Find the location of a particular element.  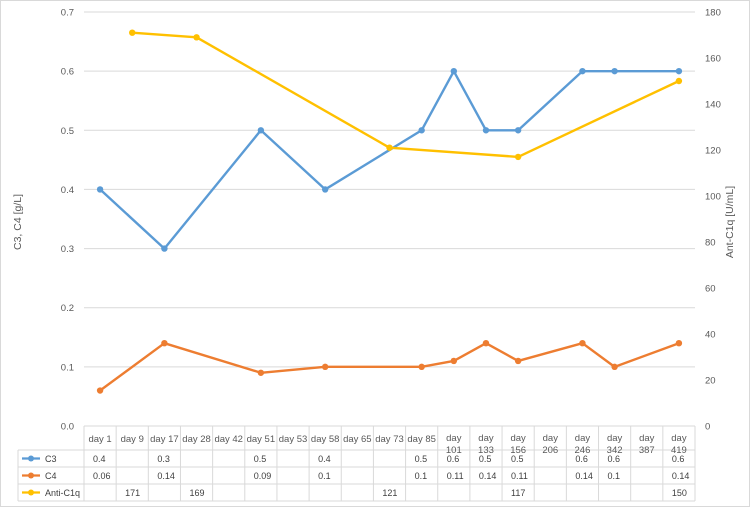

right-axis-ticks: 0 20 40 60 80 100 120 140 160 180 is located at coordinates (713, 220).